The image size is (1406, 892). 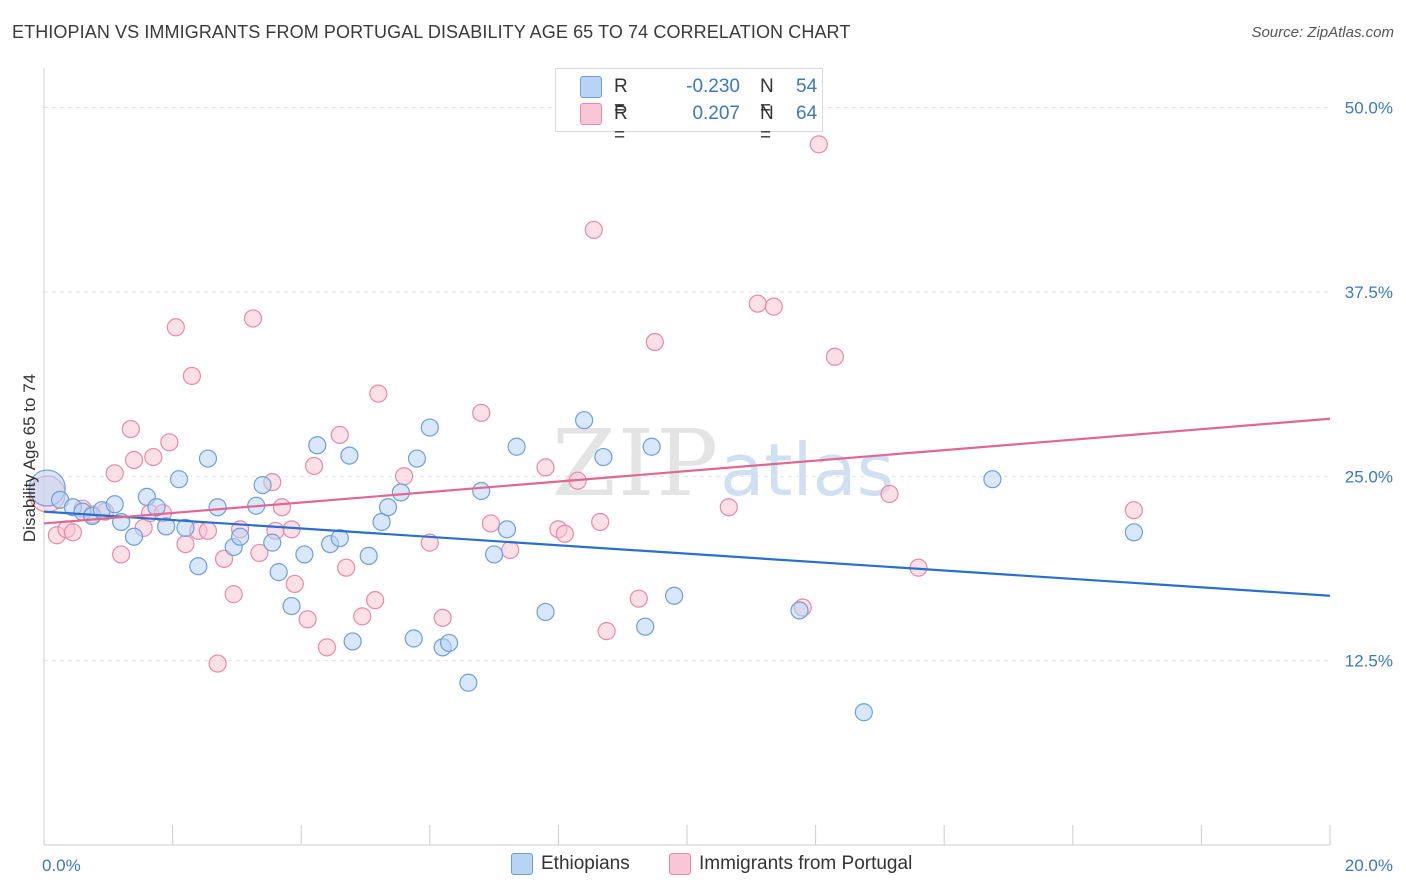 I want to click on legend-n-value: 64, so click(x=807, y=113).